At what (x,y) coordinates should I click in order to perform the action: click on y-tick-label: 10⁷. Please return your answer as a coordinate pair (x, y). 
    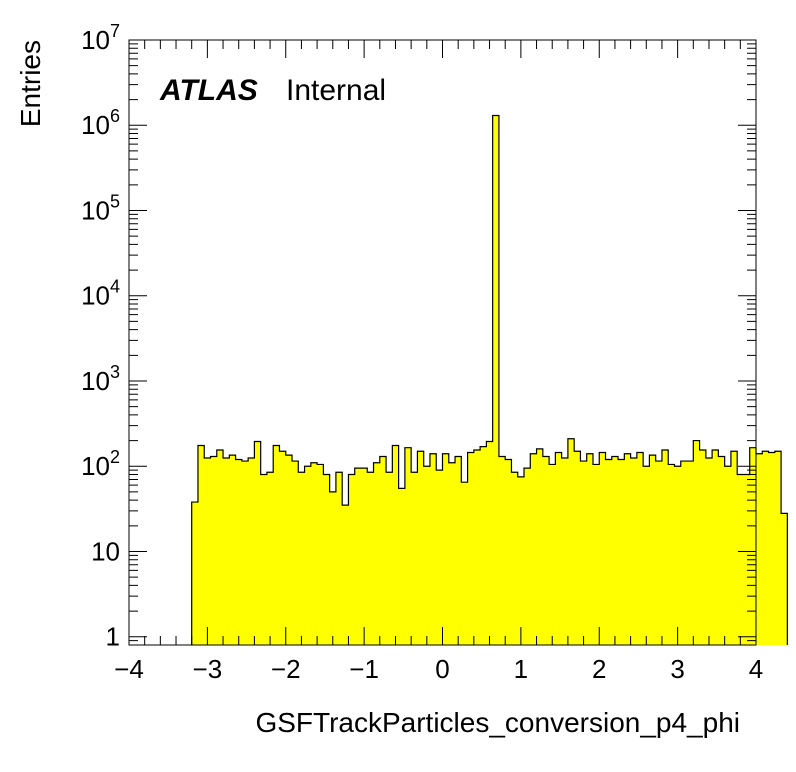
    Looking at the image, I should click on (100, 38).